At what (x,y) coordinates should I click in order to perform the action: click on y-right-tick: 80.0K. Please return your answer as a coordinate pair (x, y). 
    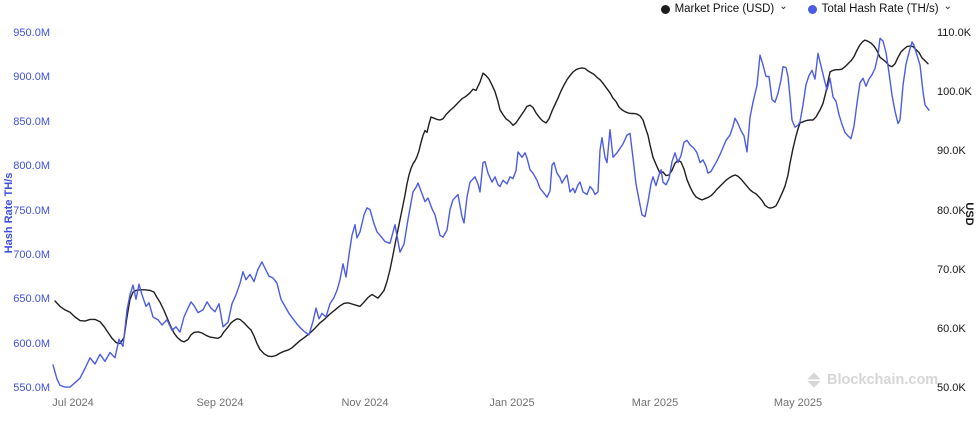
    Looking at the image, I should click on (951, 210).